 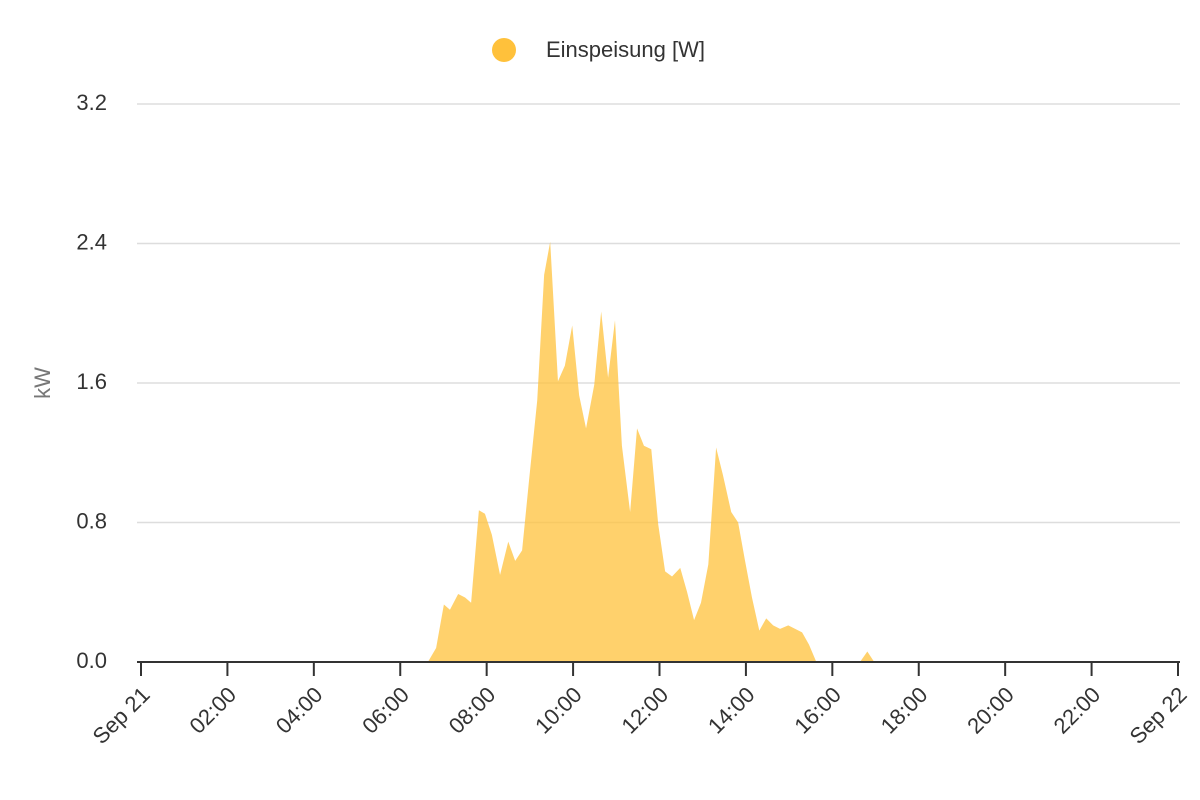 What do you see at coordinates (904, 710) in the screenshot?
I see `x-tick-label: 18:00` at bounding box center [904, 710].